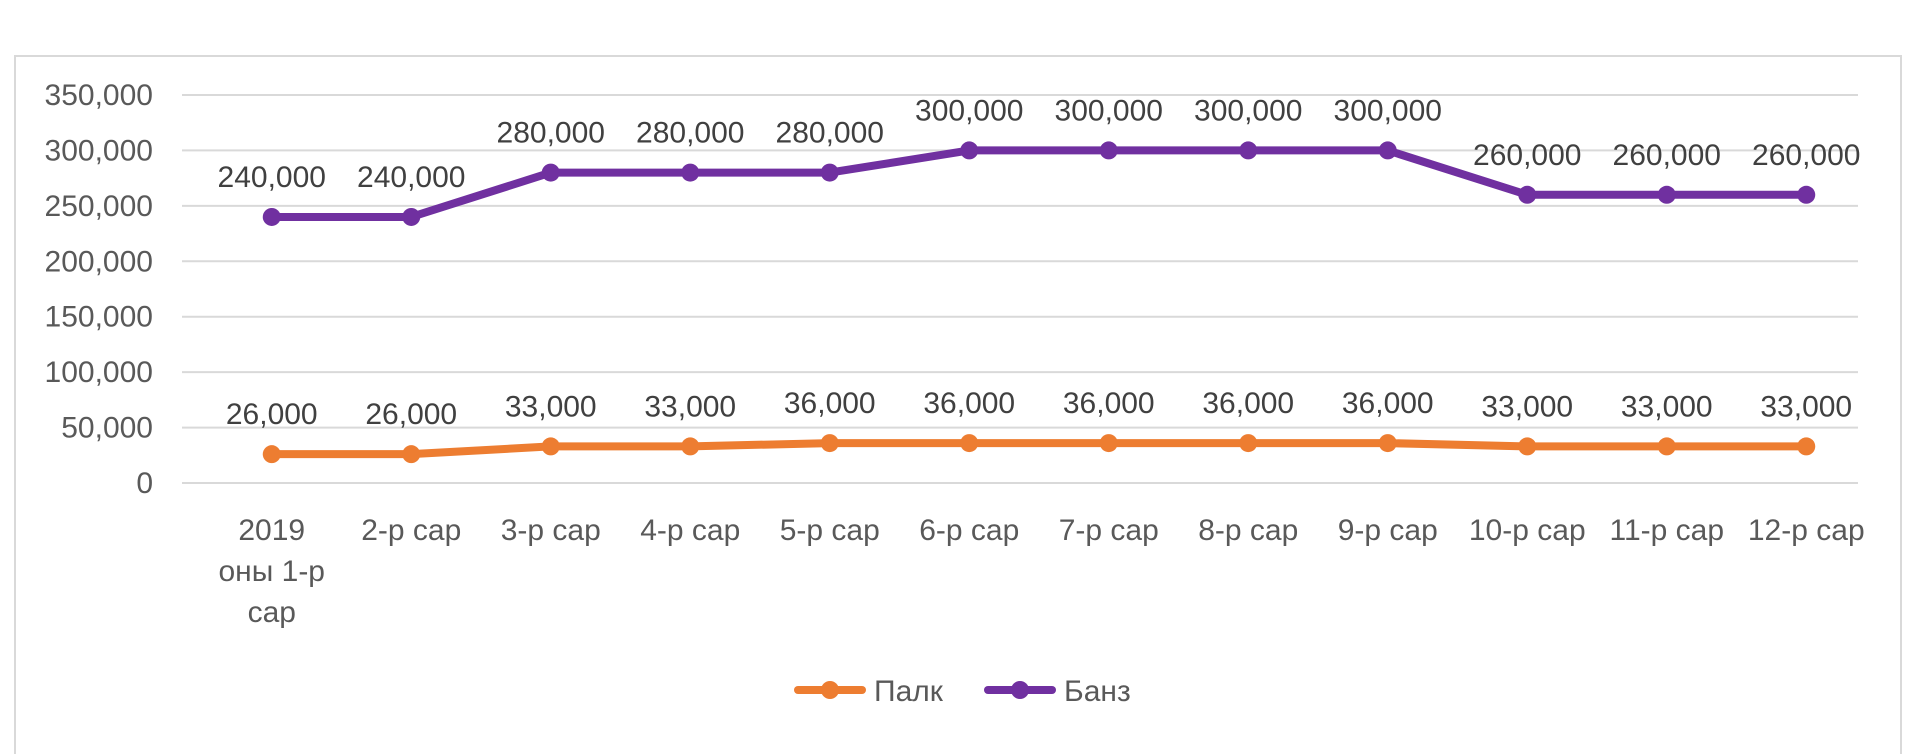 Image resolution: width=1919 pixels, height=754 pixels. Describe the element at coordinates (690, 530) in the screenshot. I see `x-tick-label: 4-р сар` at that location.